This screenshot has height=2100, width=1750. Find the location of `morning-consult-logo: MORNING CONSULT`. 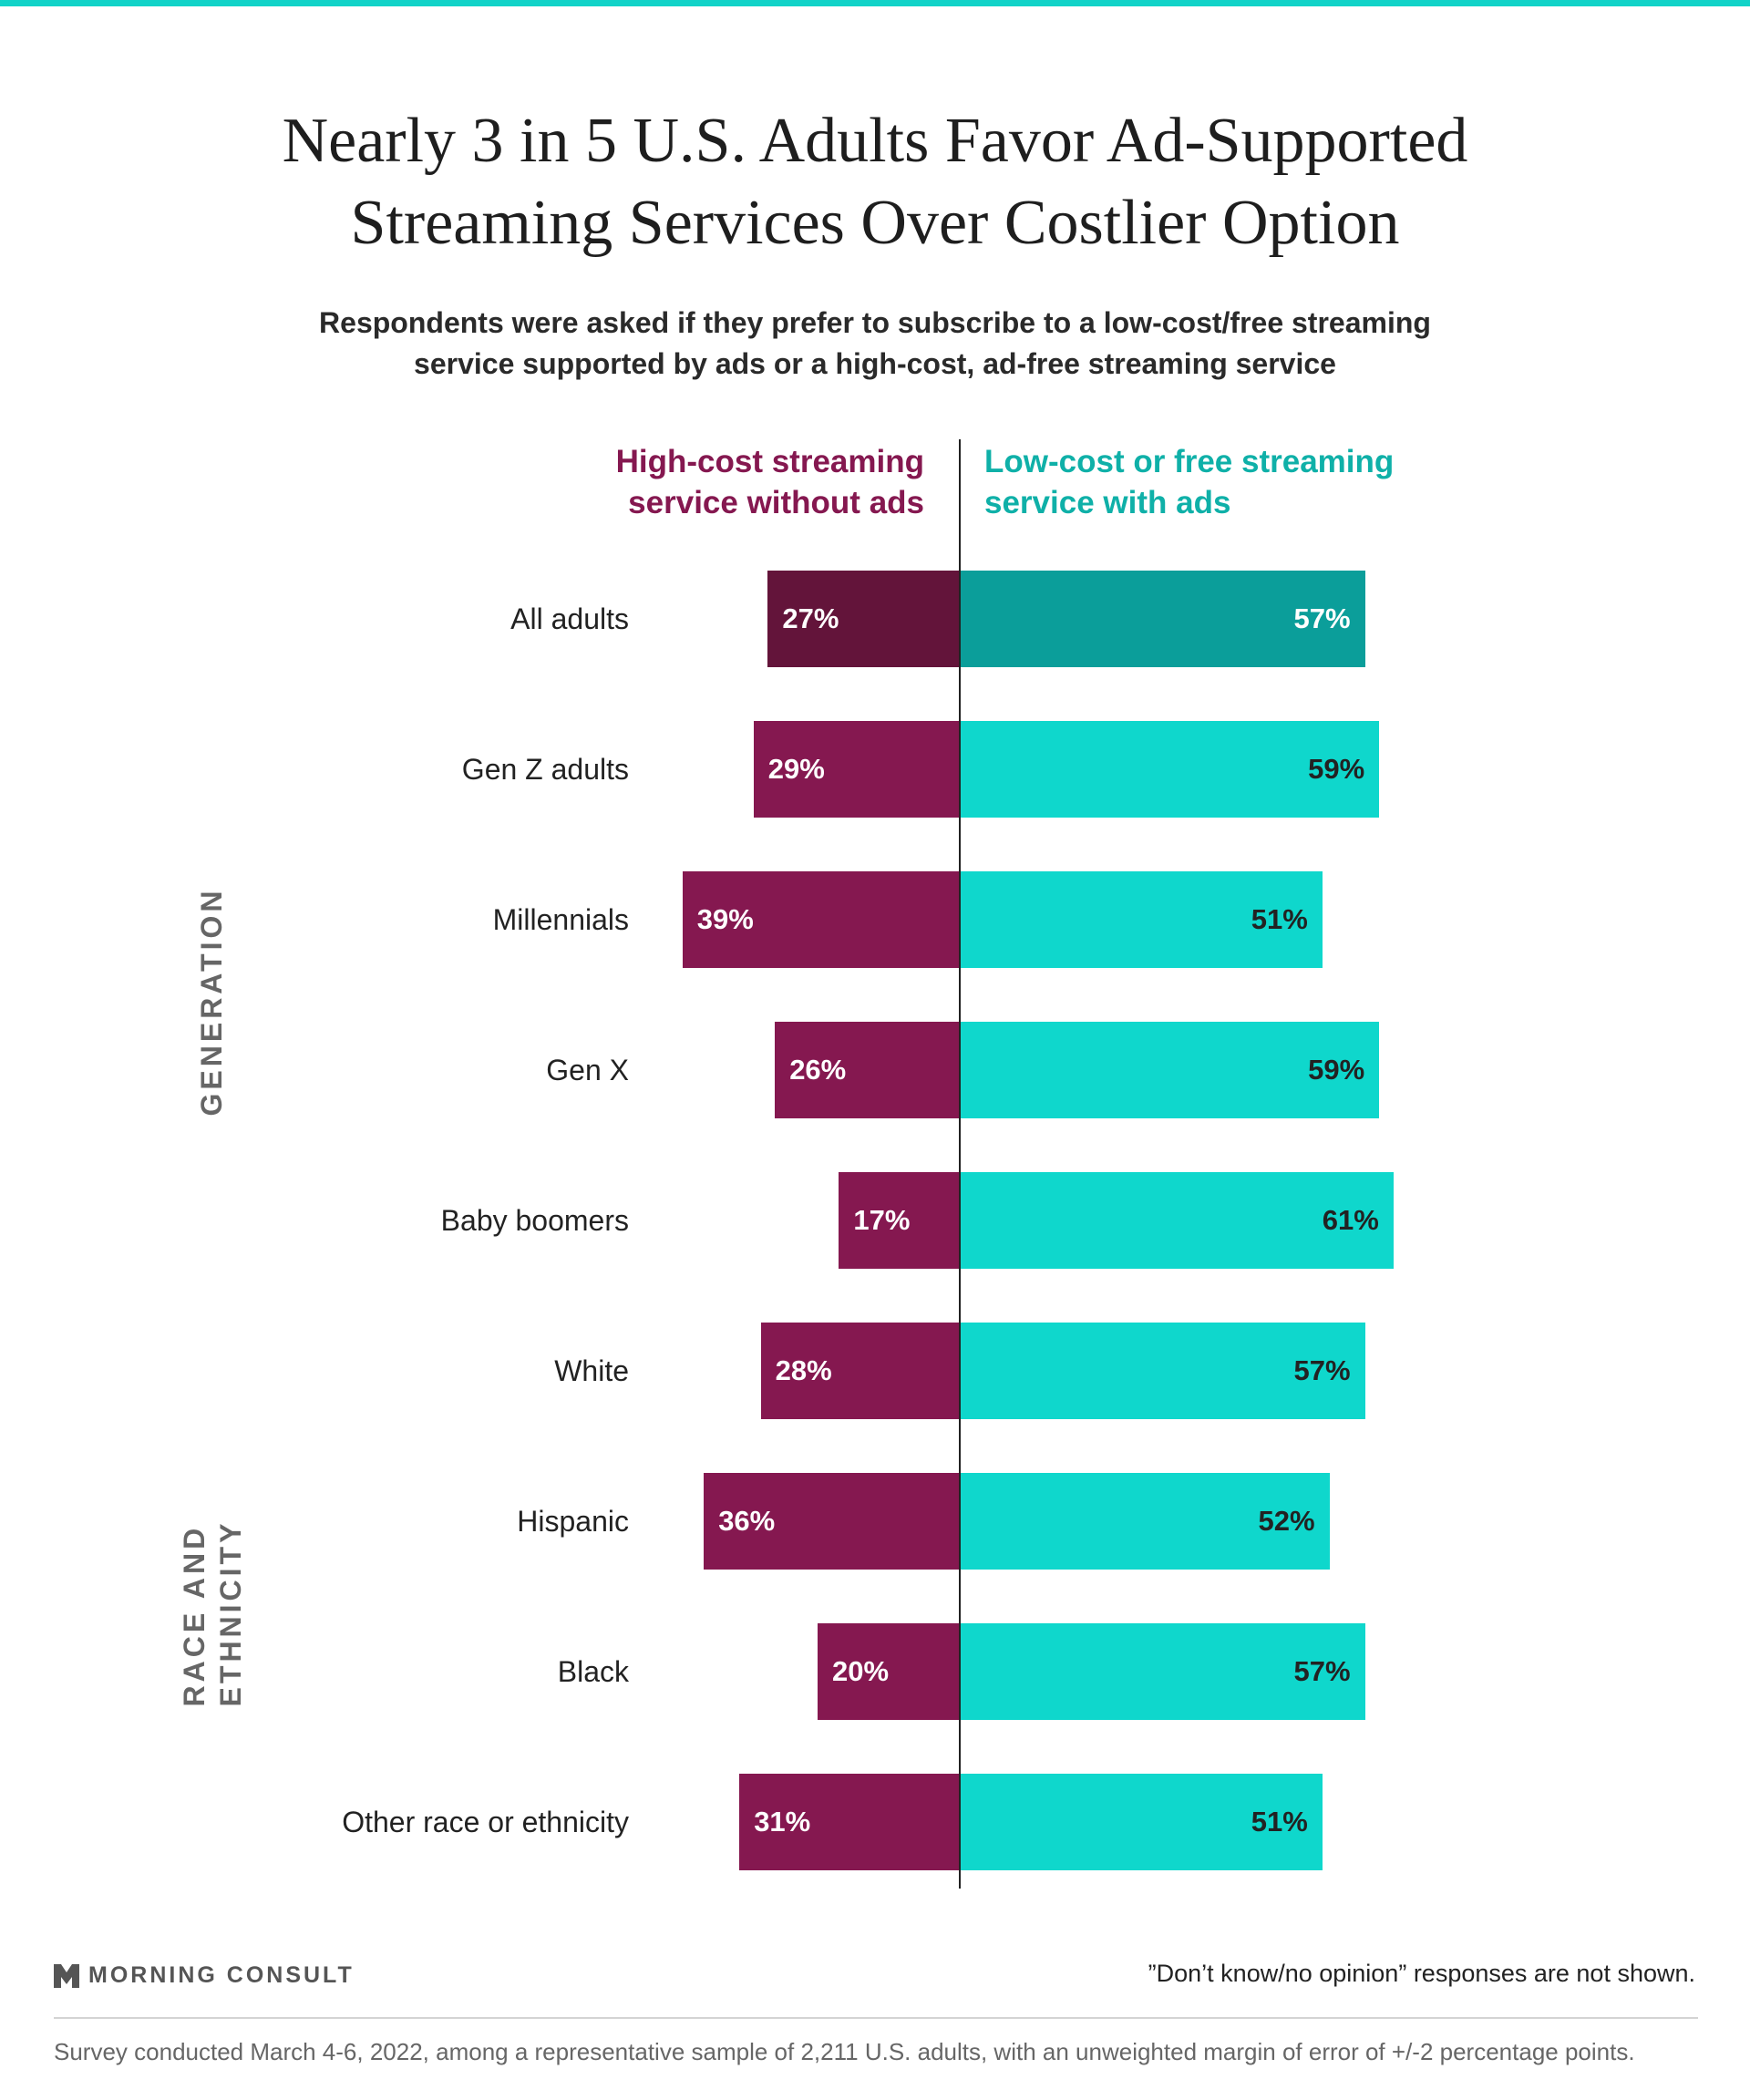

morning-consult-logo: MORNING CONSULT is located at coordinates (204, 1976).